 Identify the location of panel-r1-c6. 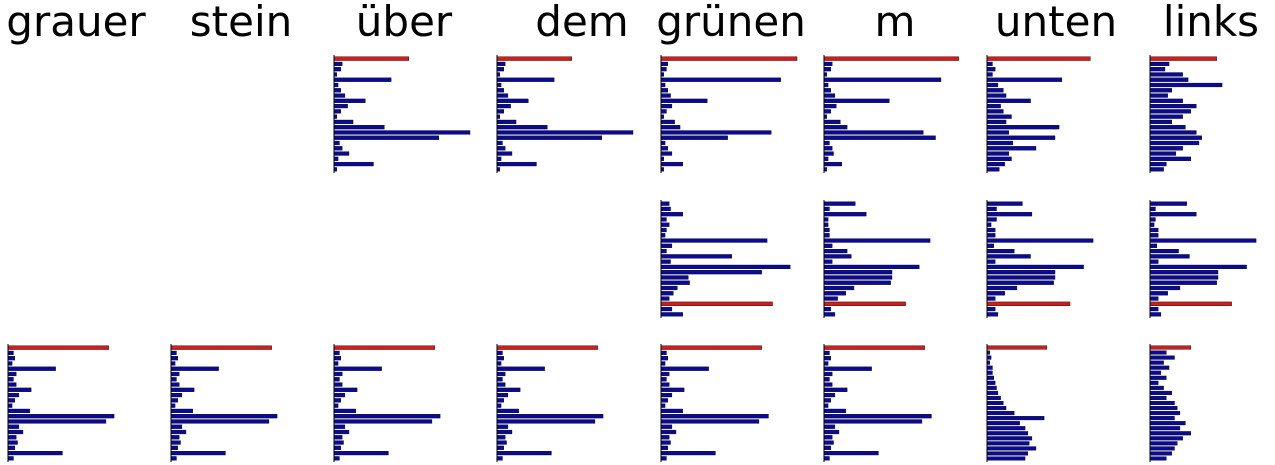
(891, 114).